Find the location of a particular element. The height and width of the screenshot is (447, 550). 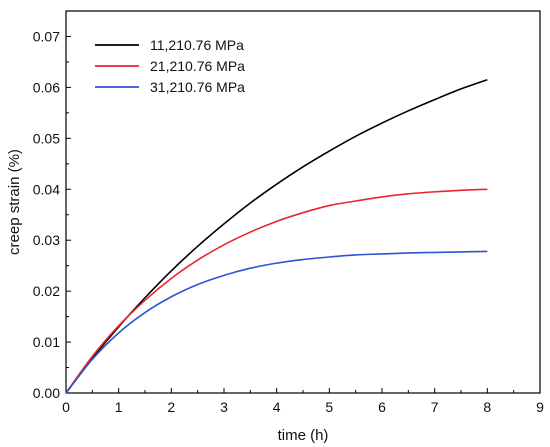

y-tick-label: 0.00 is located at coordinates (46, 393).